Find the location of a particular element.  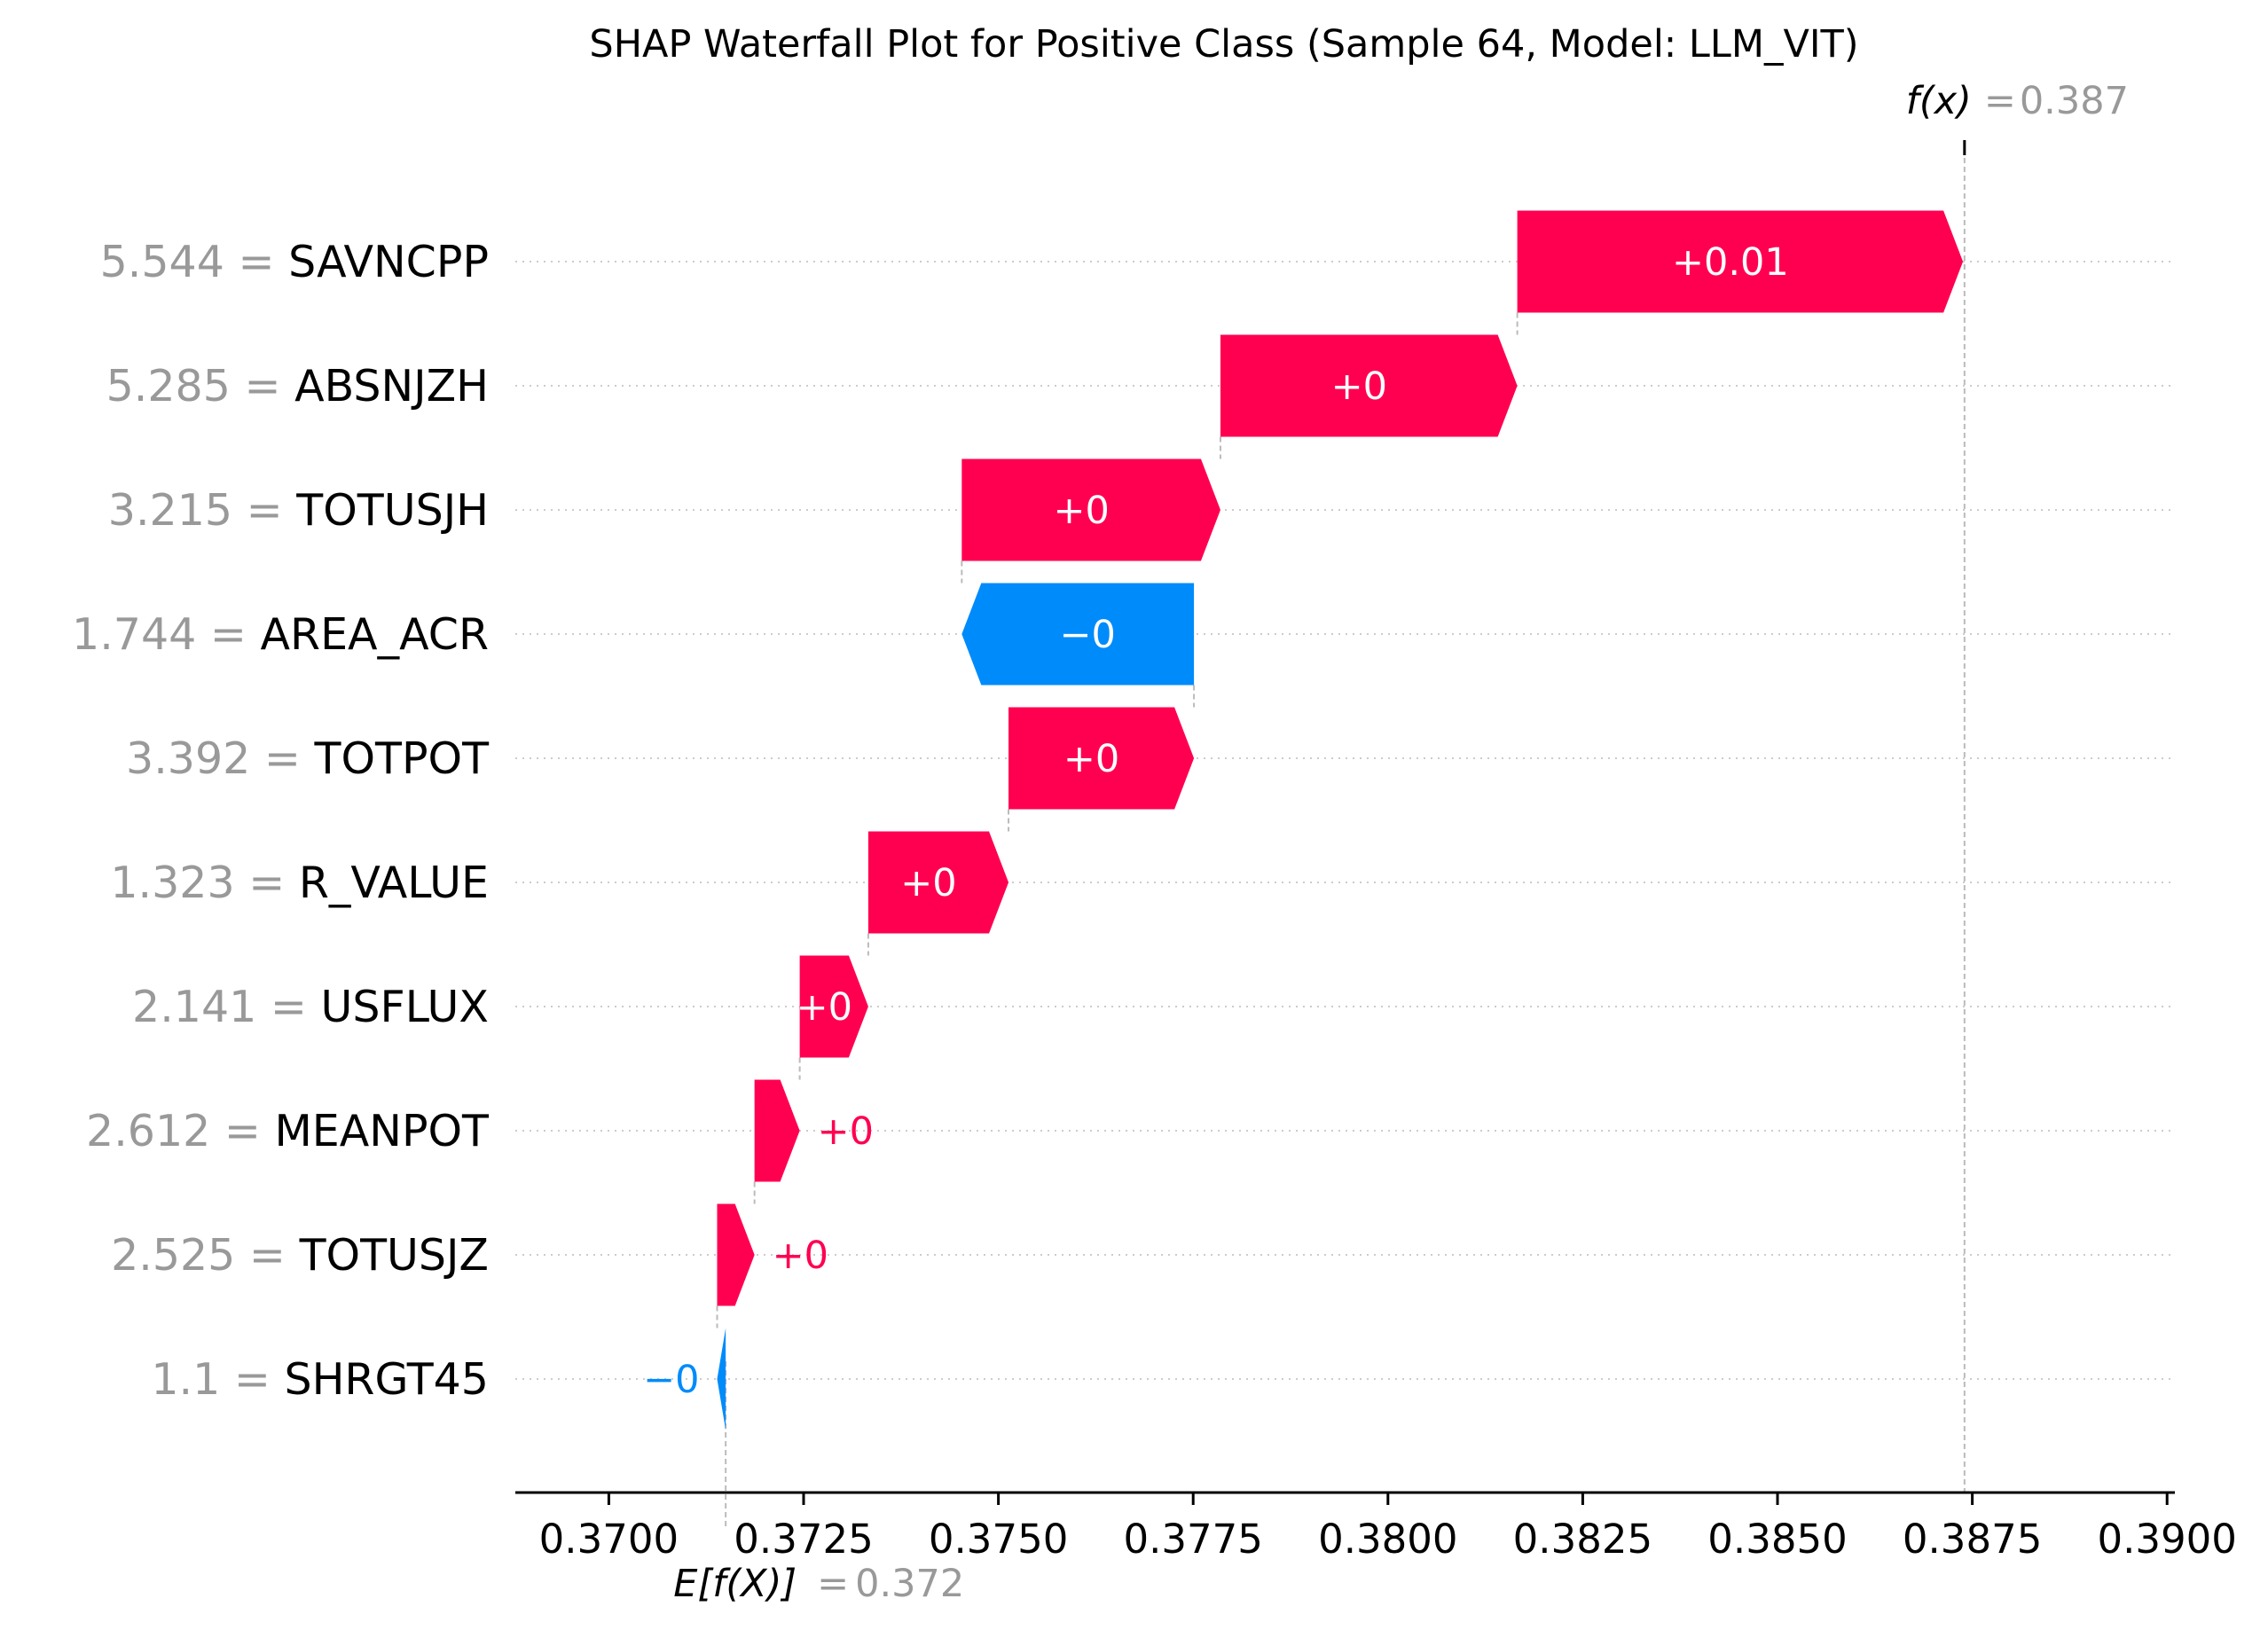

ex-value: 0.372 is located at coordinates (910, 1584).